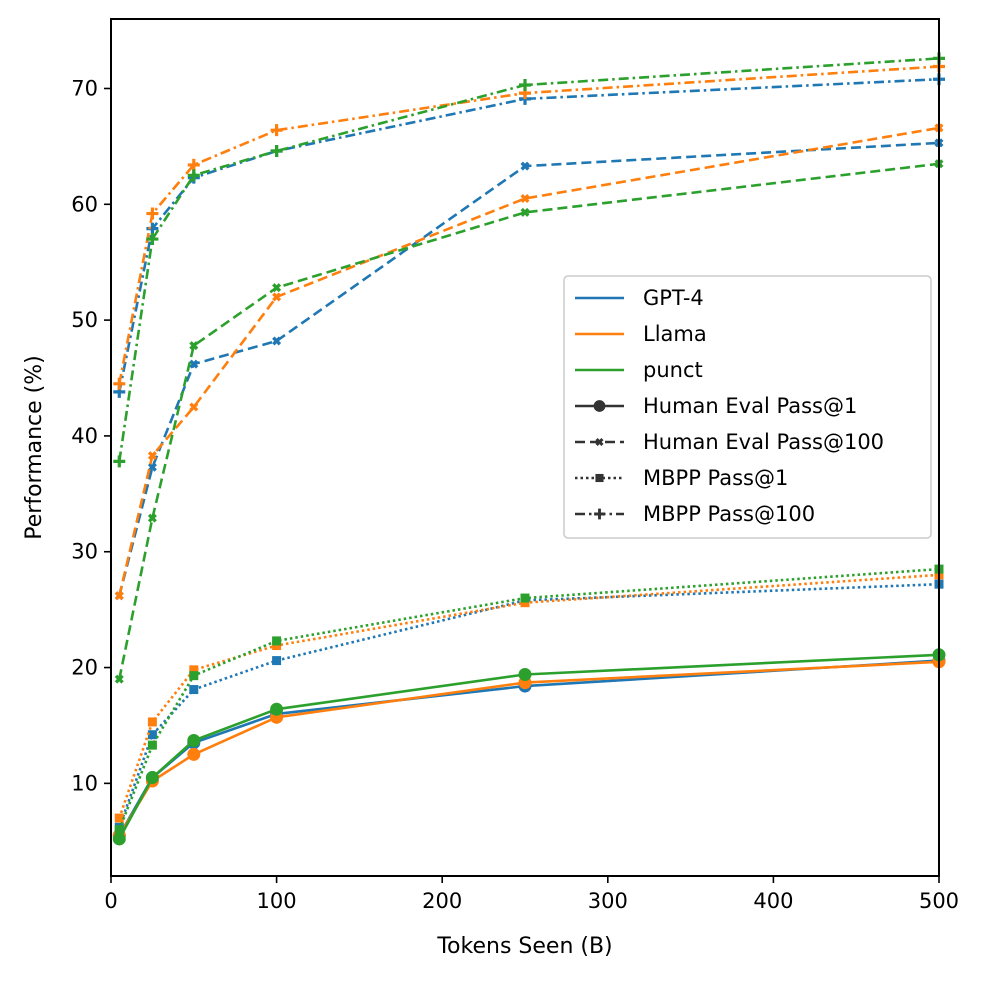 The width and height of the screenshot is (983, 982). I want to click on legend-label: Human Eval Pass@100, so click(763, 442).